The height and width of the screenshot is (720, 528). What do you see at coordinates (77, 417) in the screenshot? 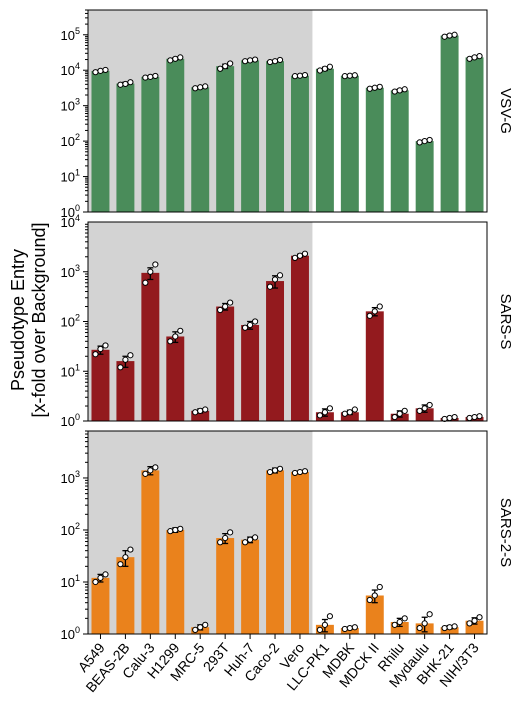
I see `y-tick-exponent: 0` at bounding box center [77, 417].